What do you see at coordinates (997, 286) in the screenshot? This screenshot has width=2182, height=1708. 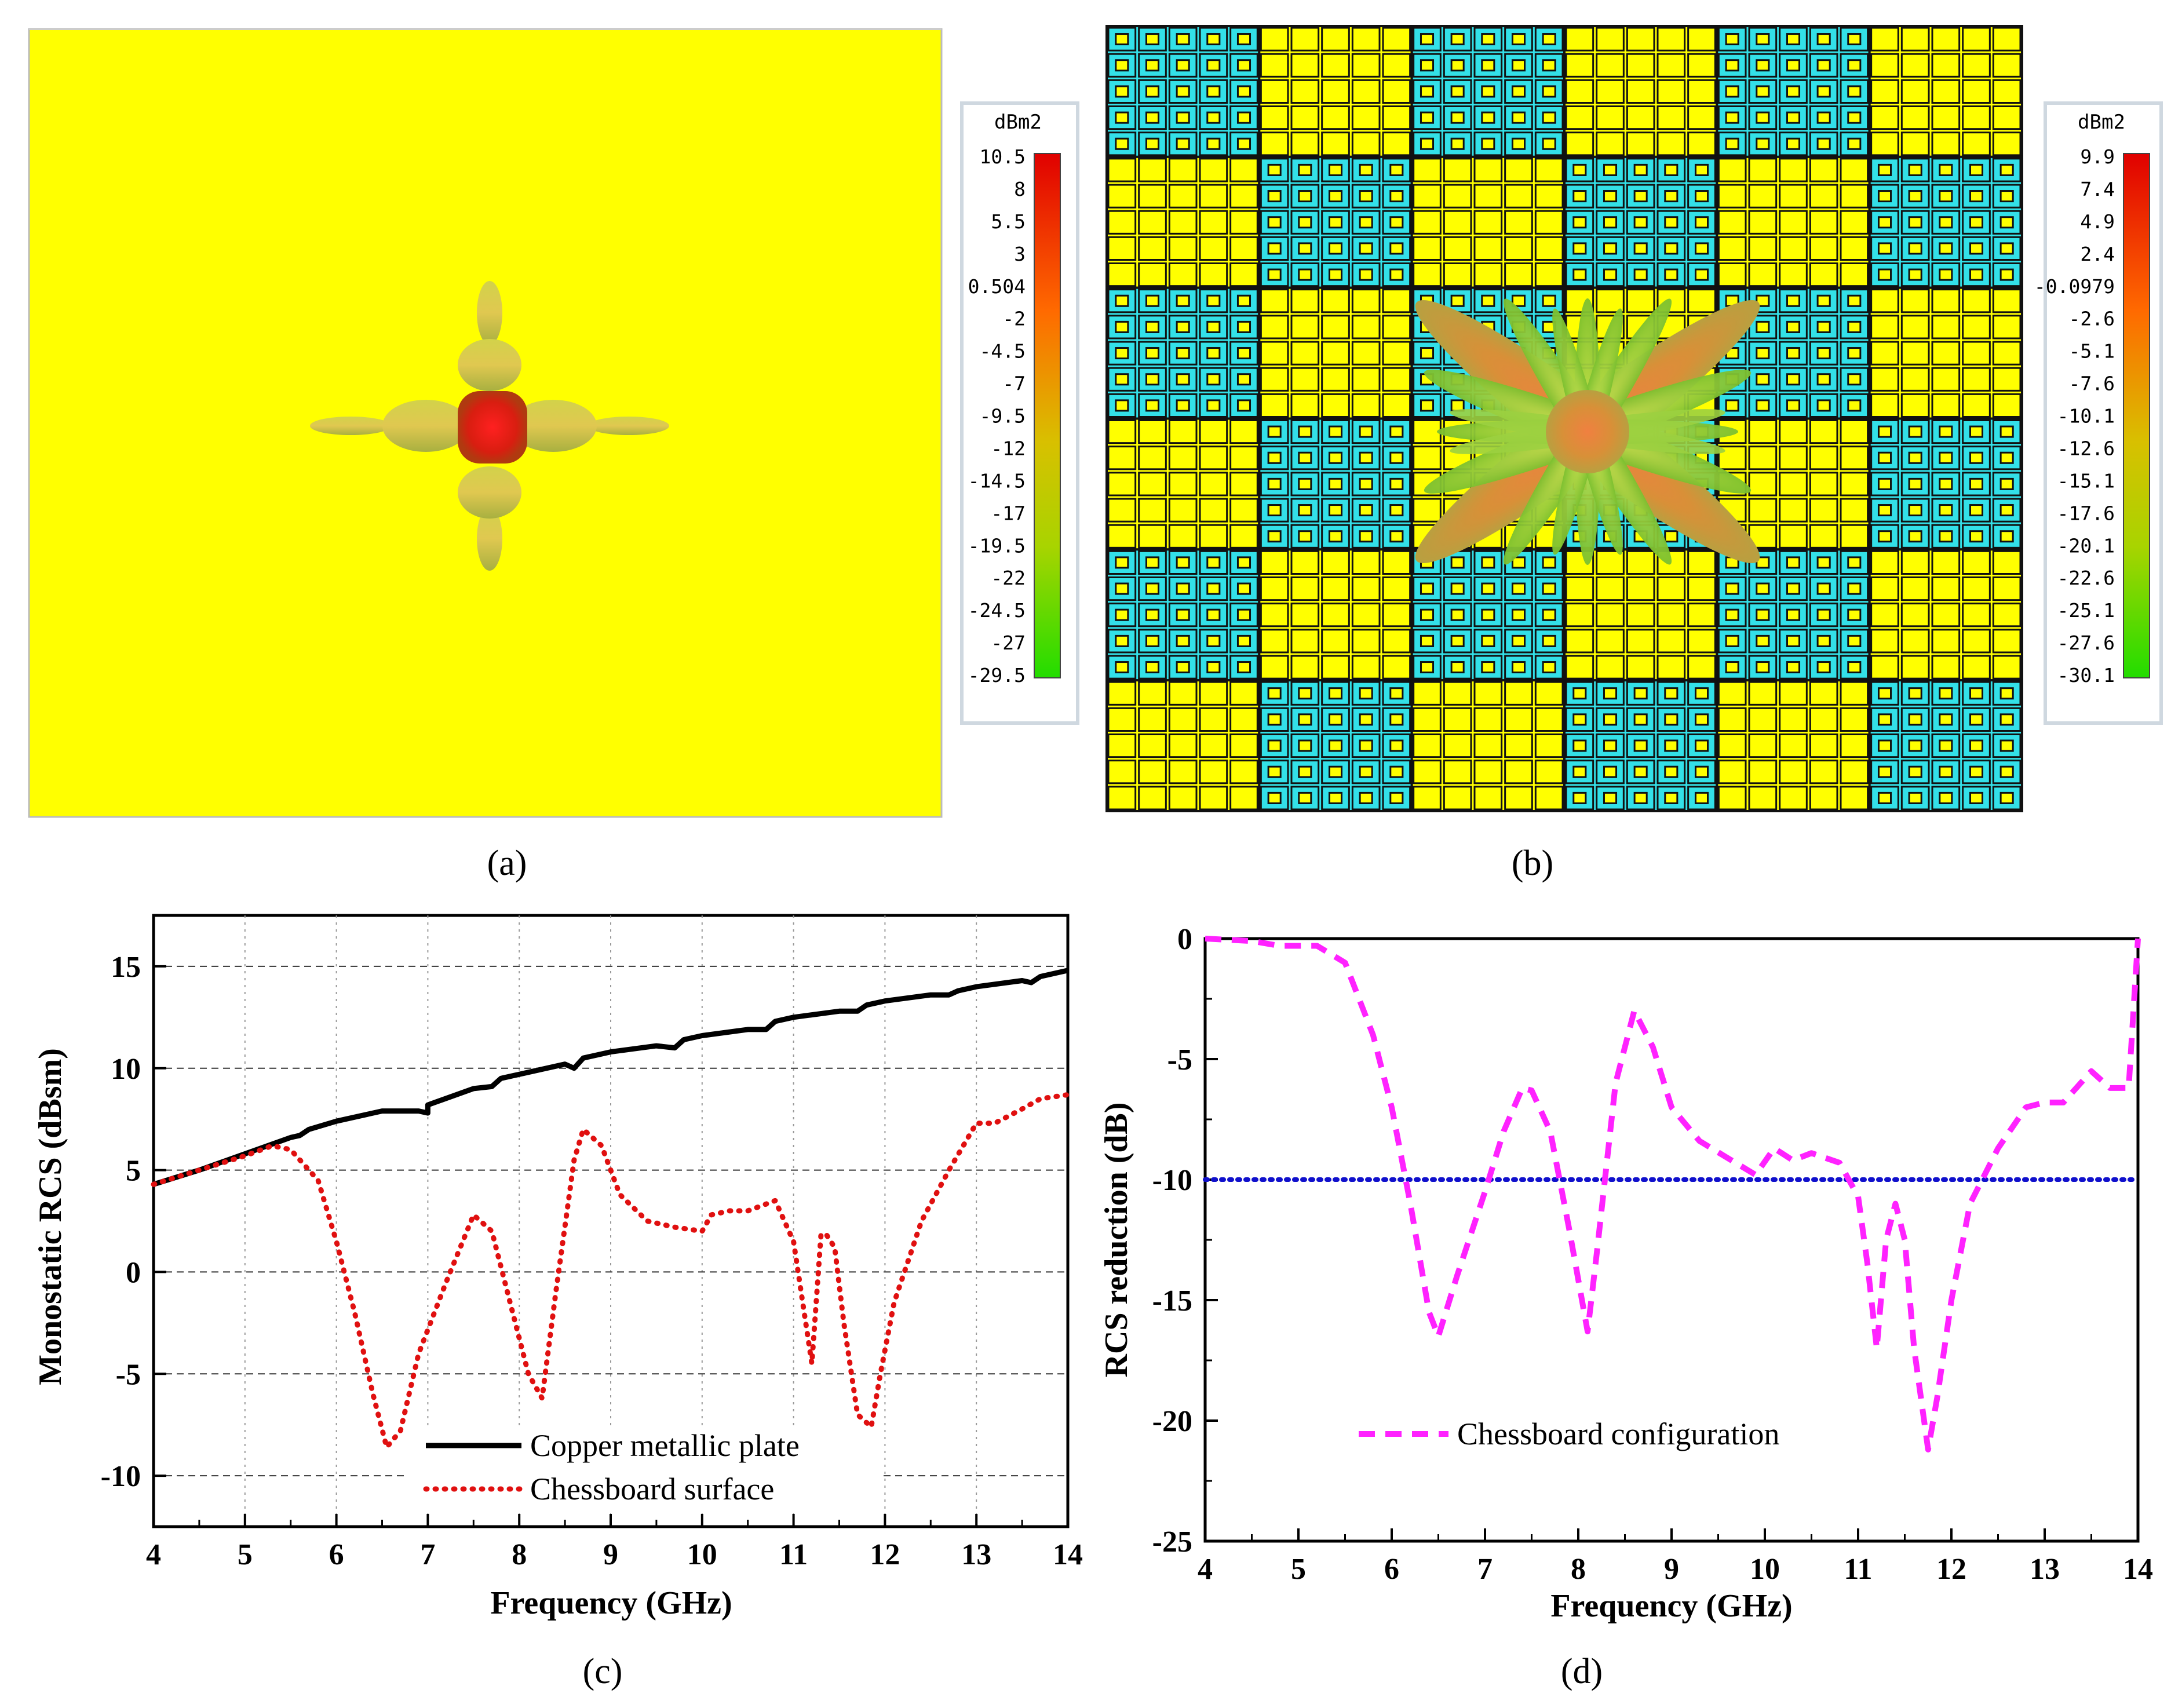 I see `colorbar-tick-label: 0.504` at bounding box center [997, 286].